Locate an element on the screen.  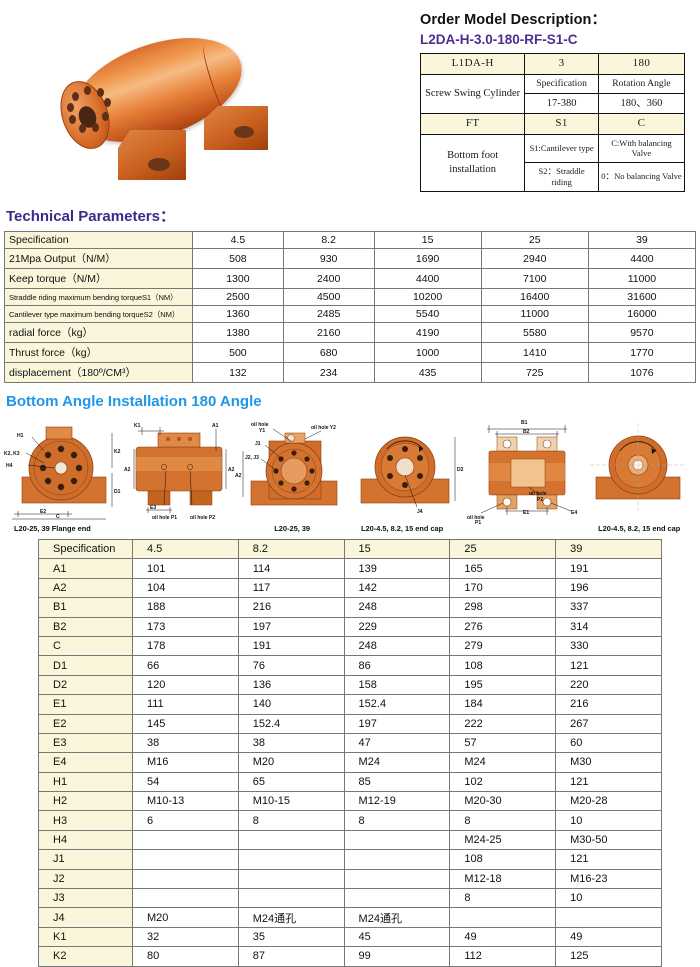
dimension-cell: 140 is located at coordinates (291, 704).